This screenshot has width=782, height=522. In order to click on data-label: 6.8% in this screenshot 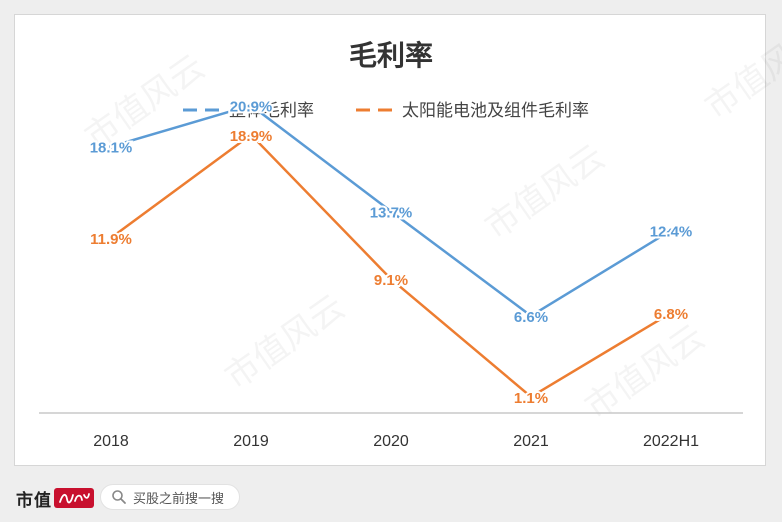, I will do `click(671, 314)`.